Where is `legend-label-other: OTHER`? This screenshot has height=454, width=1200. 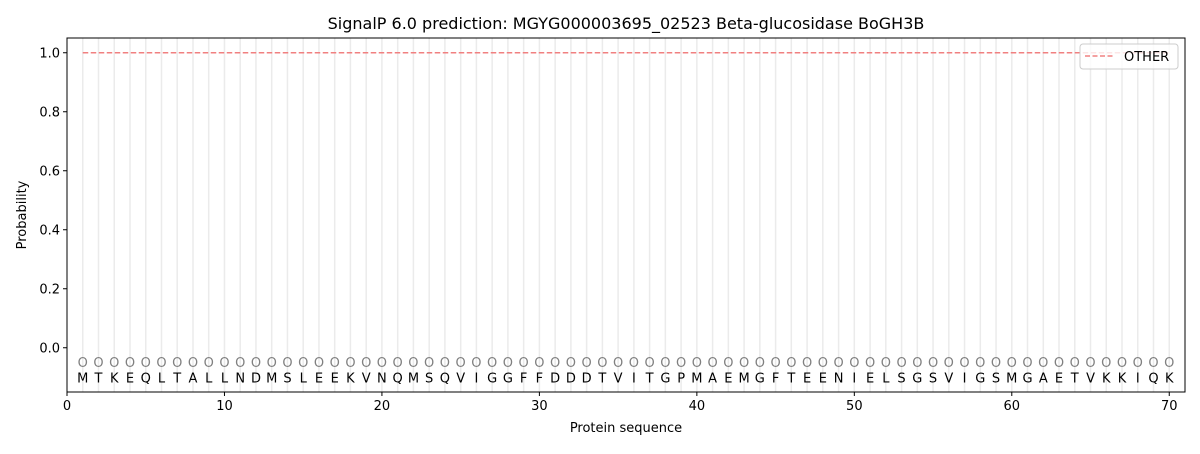
legend-label-other: OTHER is located at coordinates (1146, 57).